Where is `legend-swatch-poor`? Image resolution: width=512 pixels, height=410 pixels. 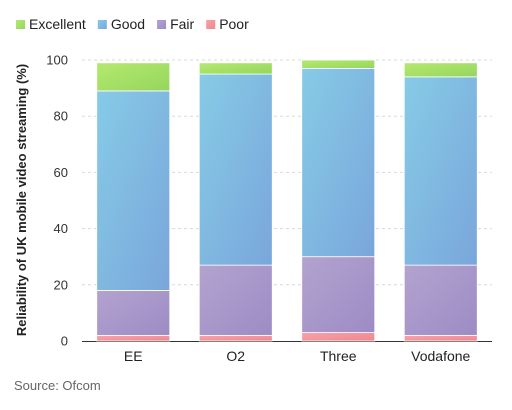
legend-swatch-poor is located at coordinates (211, 24).